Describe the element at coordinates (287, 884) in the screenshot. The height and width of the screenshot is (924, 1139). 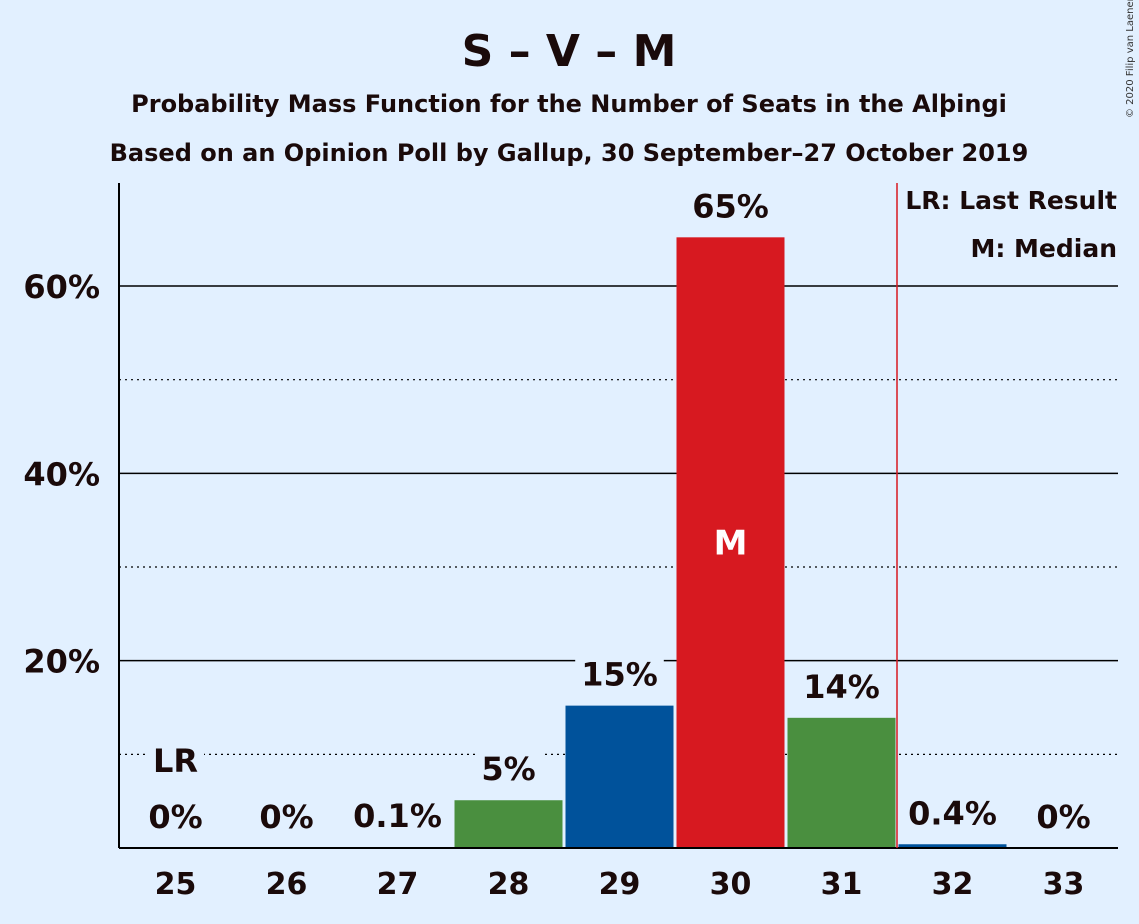
I see `x-tick-label: 26` at that location.